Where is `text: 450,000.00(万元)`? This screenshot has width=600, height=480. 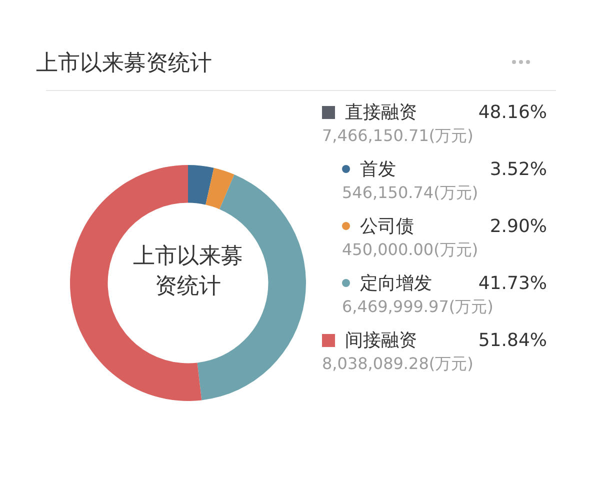 text: 450,000.00(万元) is located at coordinates (410, 249).